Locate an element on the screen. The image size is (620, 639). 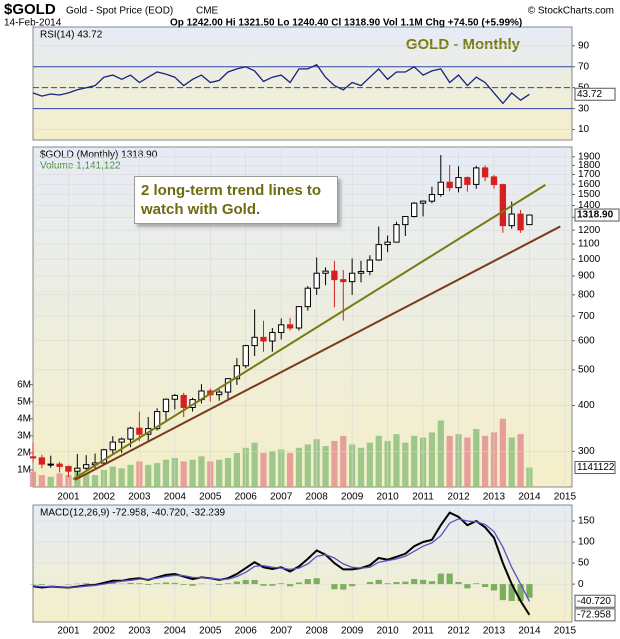
x-tick-label: 2005 is located at coordinates (210, 497).